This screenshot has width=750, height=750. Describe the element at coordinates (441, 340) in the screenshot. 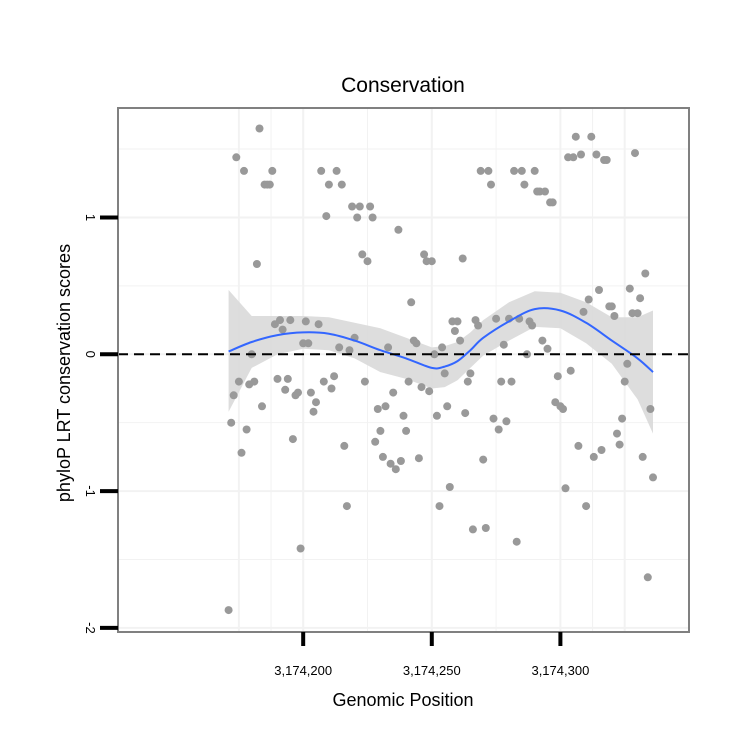

I see `smooth-line` at that location.